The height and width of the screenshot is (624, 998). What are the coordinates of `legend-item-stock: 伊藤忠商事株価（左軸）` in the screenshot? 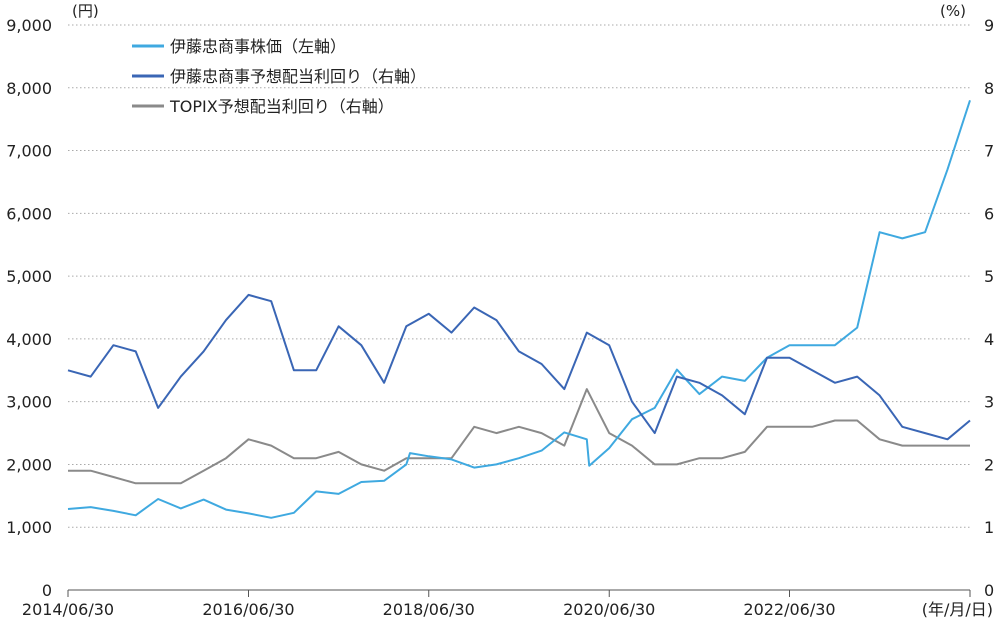 It's located at (239, 46).